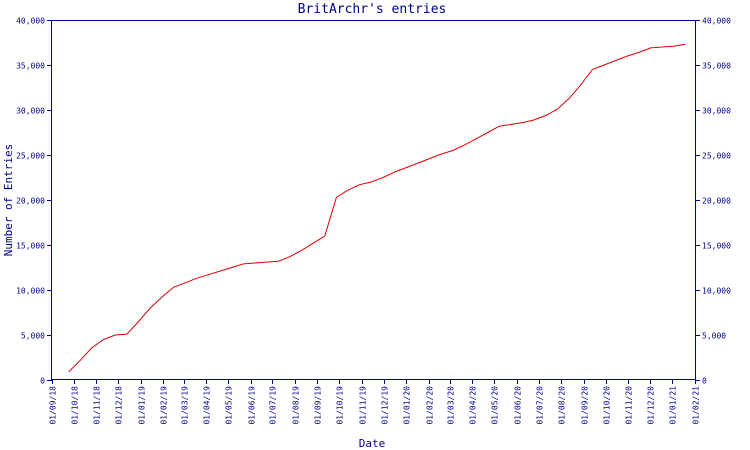 This screenshot has width=750, height=450. I want to click on x-tick-label: 01/12/20, so click(651, 405).